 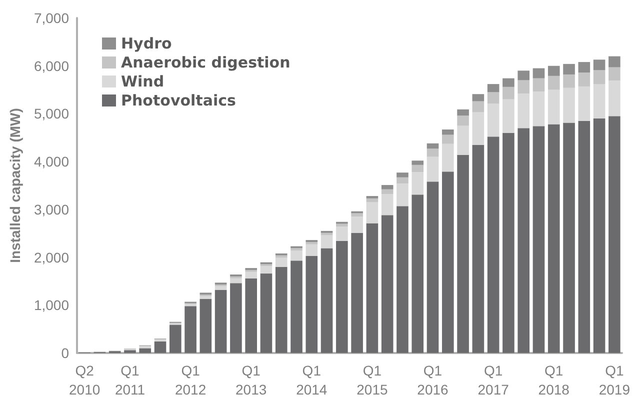 What do you see at coordinates (178, 101) in the screenshot?
I see `legend-label: Photovoltaics` at bounding box center [178, 101].